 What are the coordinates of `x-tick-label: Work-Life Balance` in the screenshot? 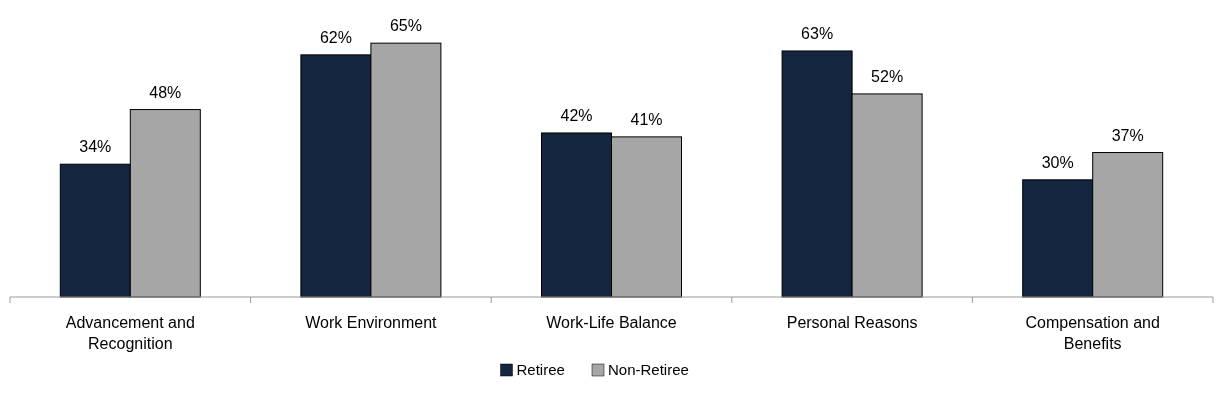 It's located at (611, 322).